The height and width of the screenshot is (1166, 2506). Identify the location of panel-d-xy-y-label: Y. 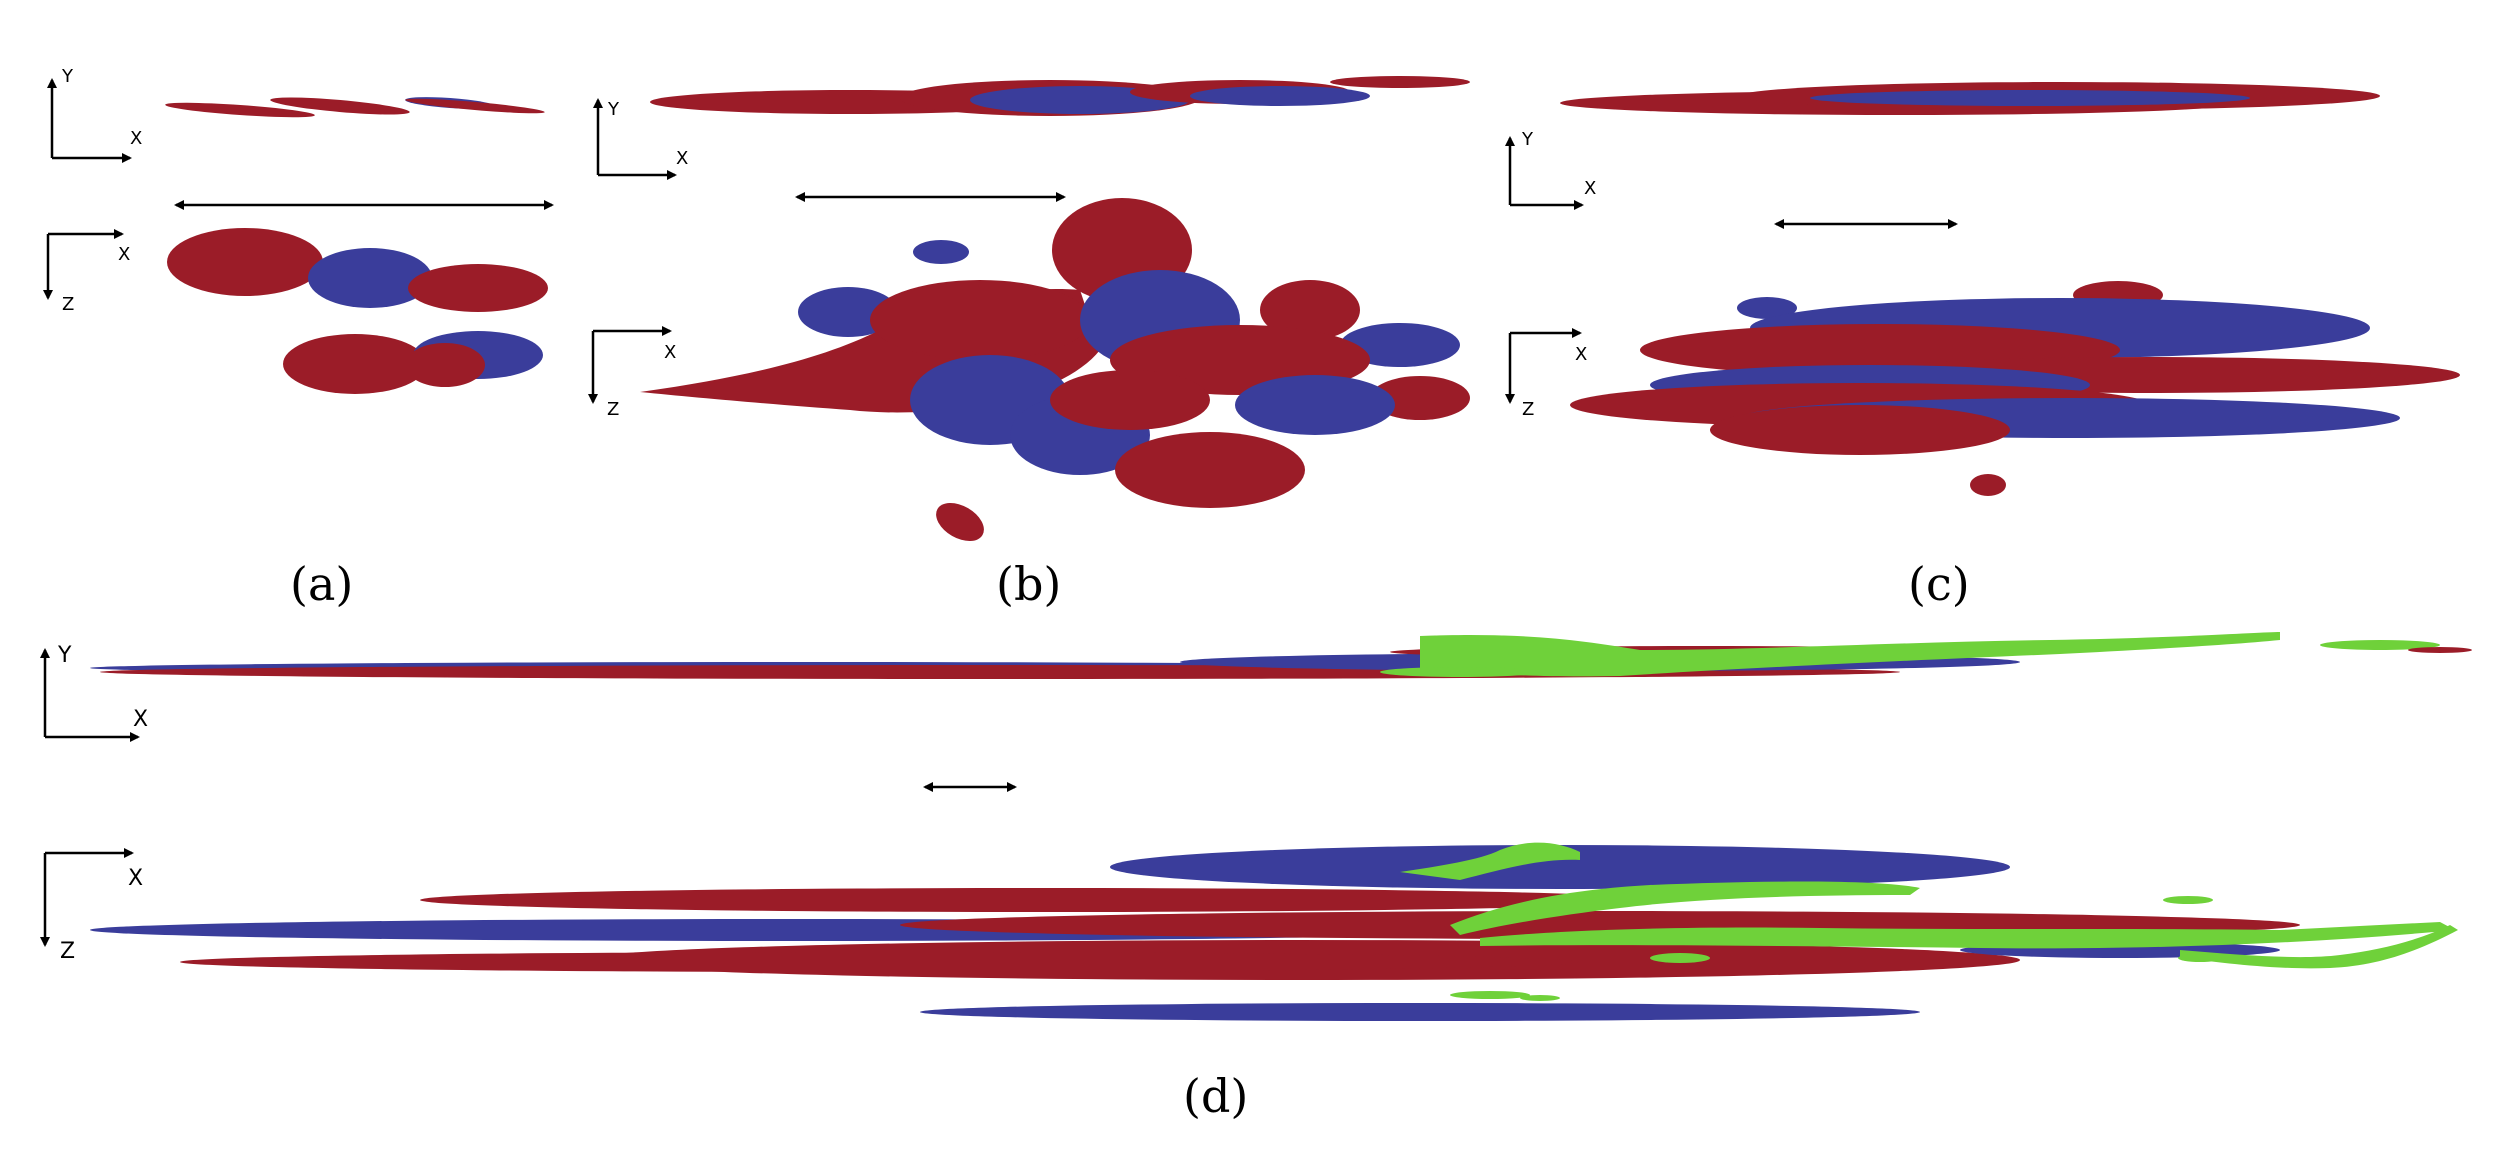
(64, 655).